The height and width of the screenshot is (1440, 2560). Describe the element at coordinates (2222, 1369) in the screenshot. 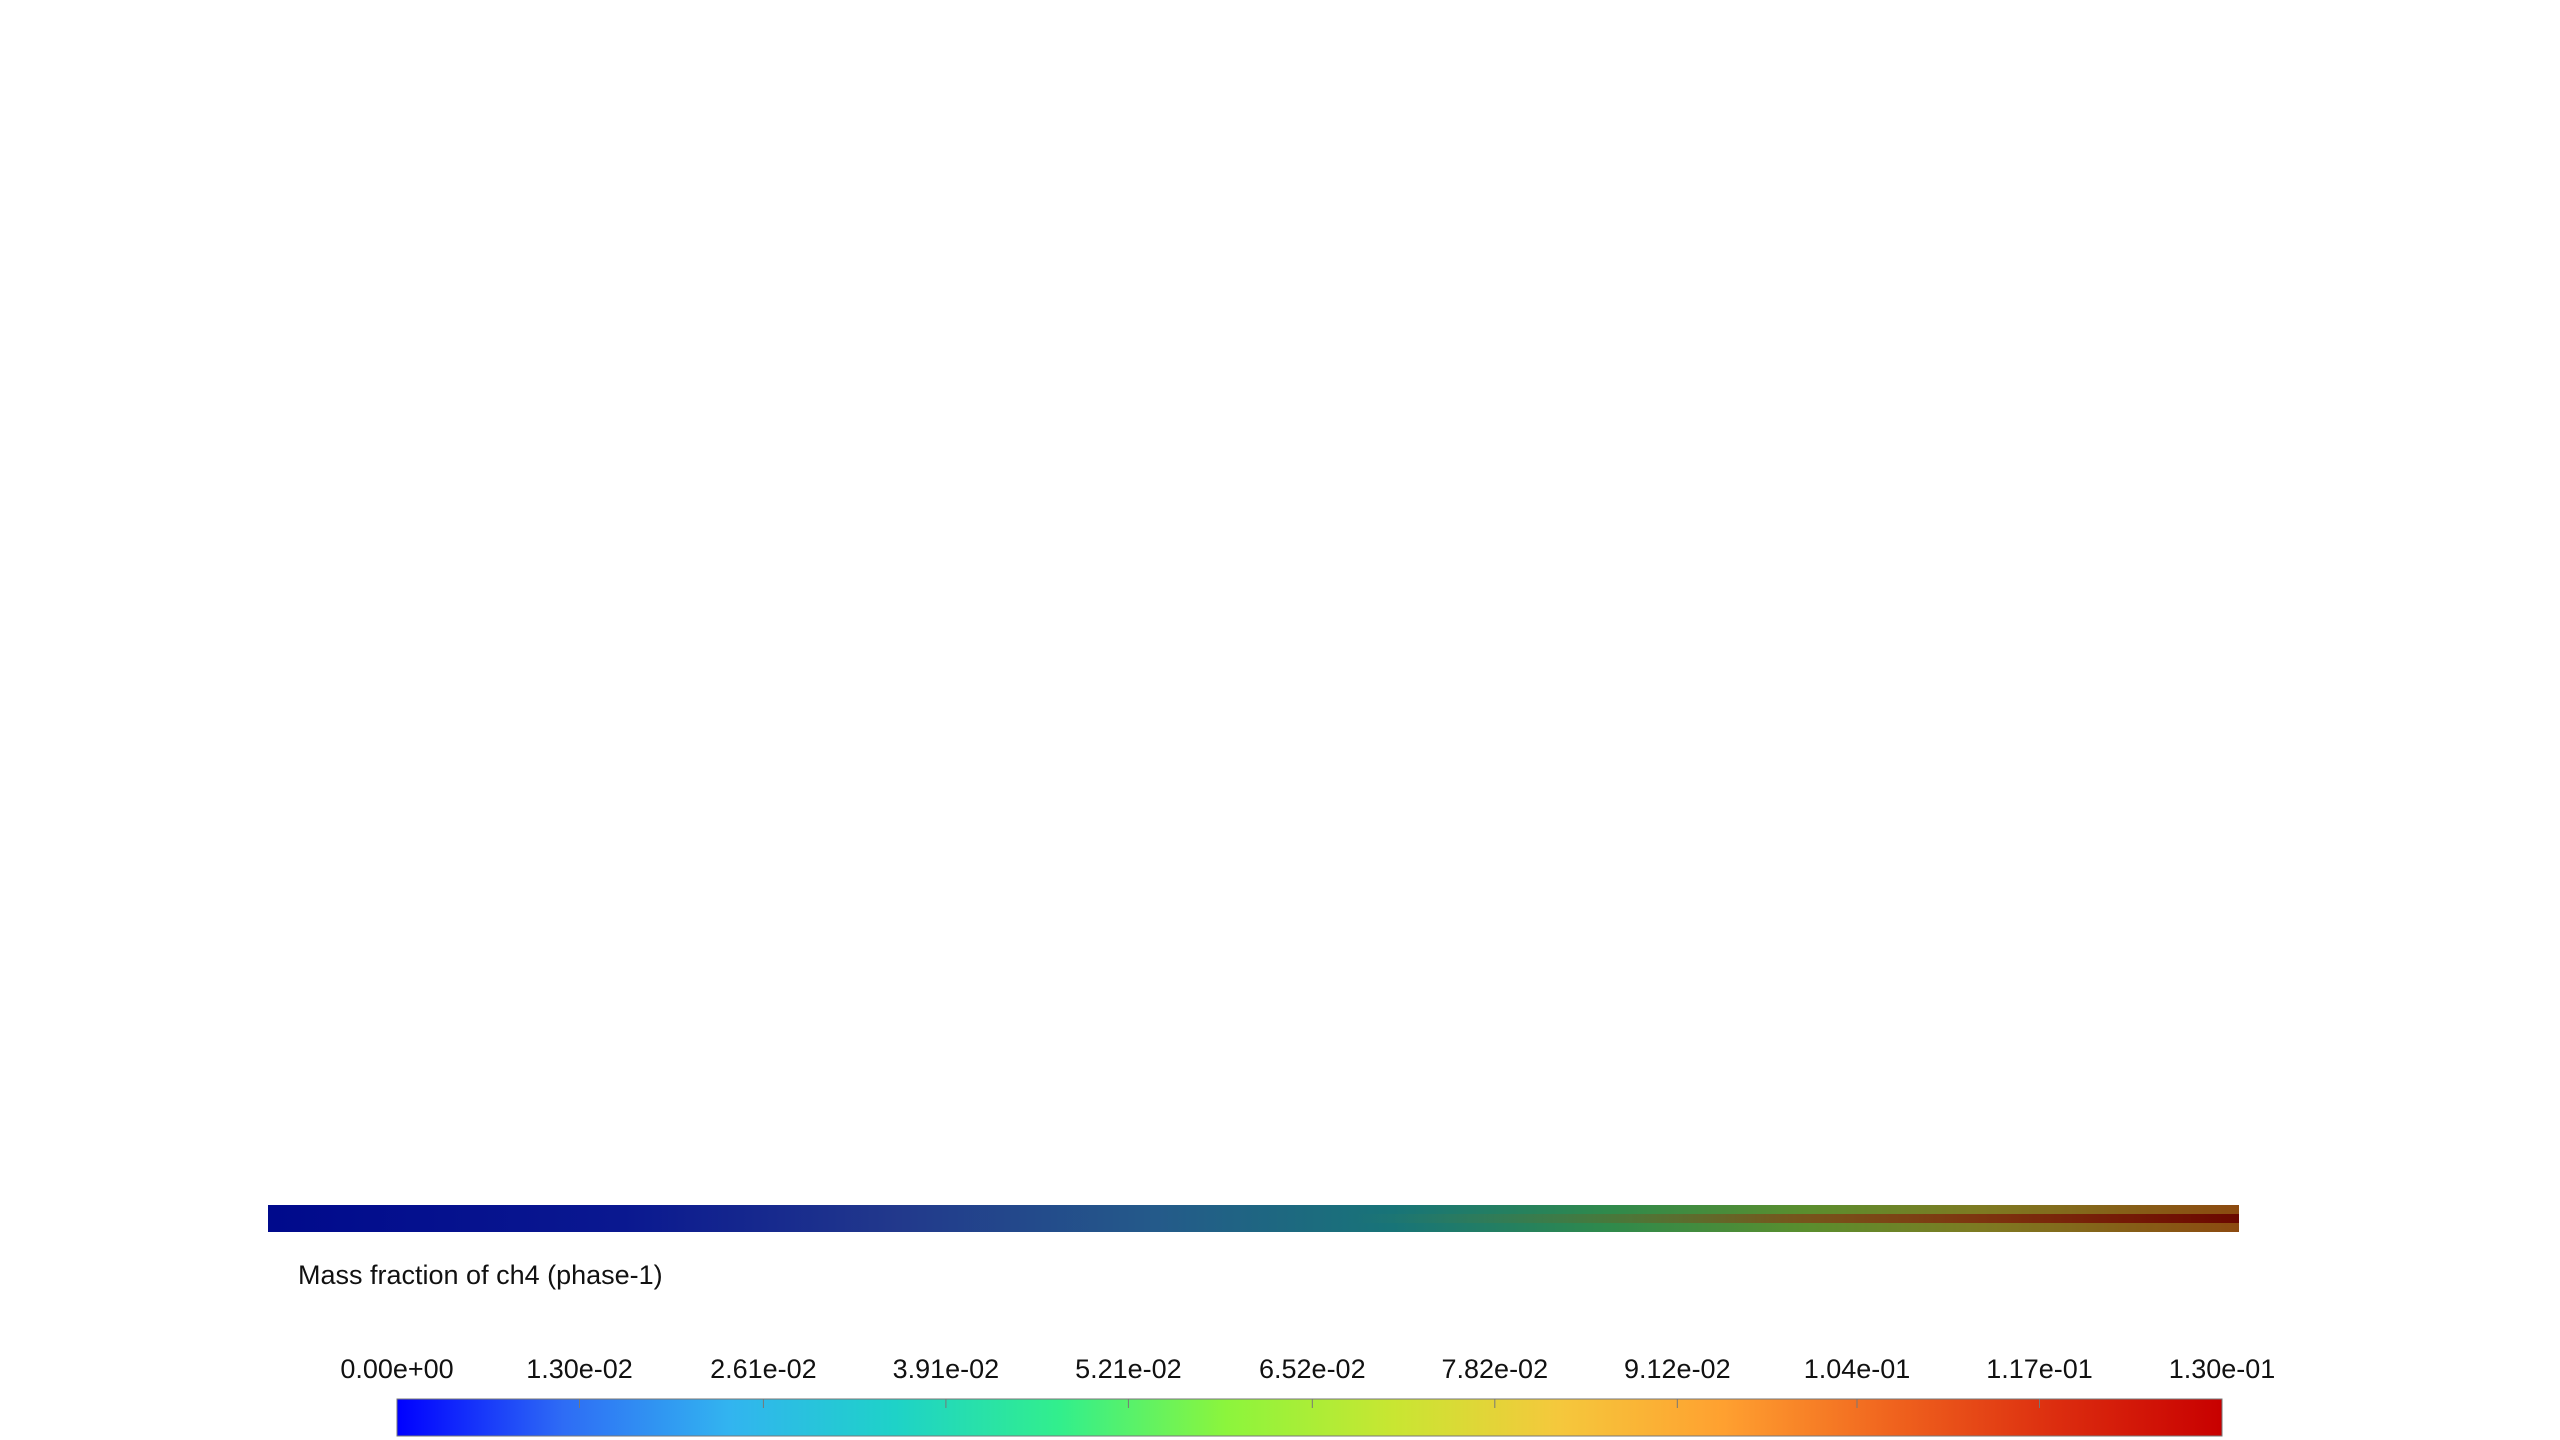

I see `tick-label: 1.30e-01` at that location.